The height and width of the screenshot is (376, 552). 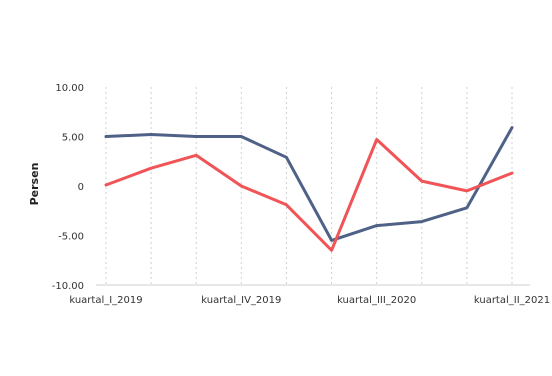 I want to click on y-axis-label: Persen, so click(x=34, y=184).